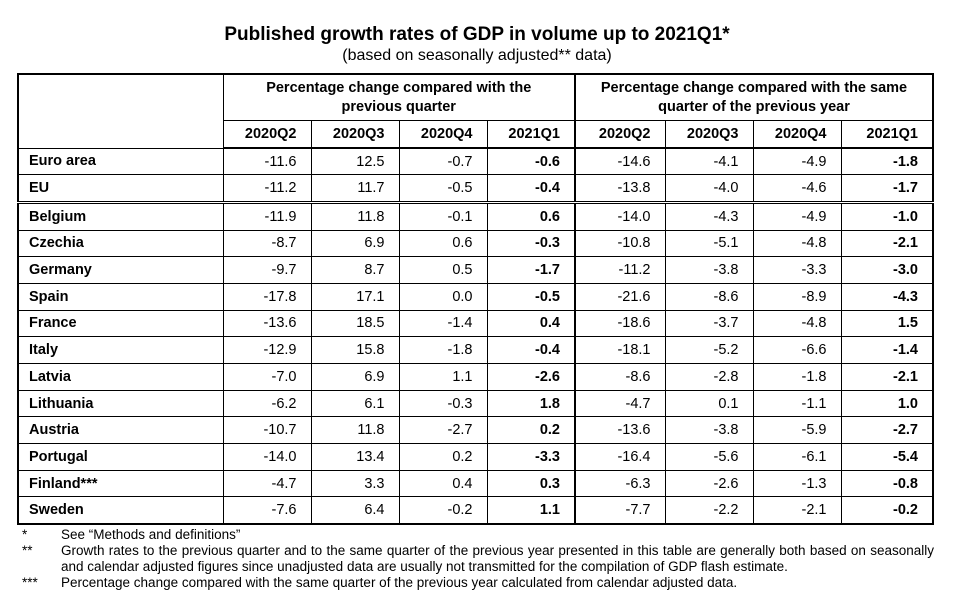 The height and width of the screenshot is (605, 971). I want to click on value-cell: -5.4, so click(887, 457).